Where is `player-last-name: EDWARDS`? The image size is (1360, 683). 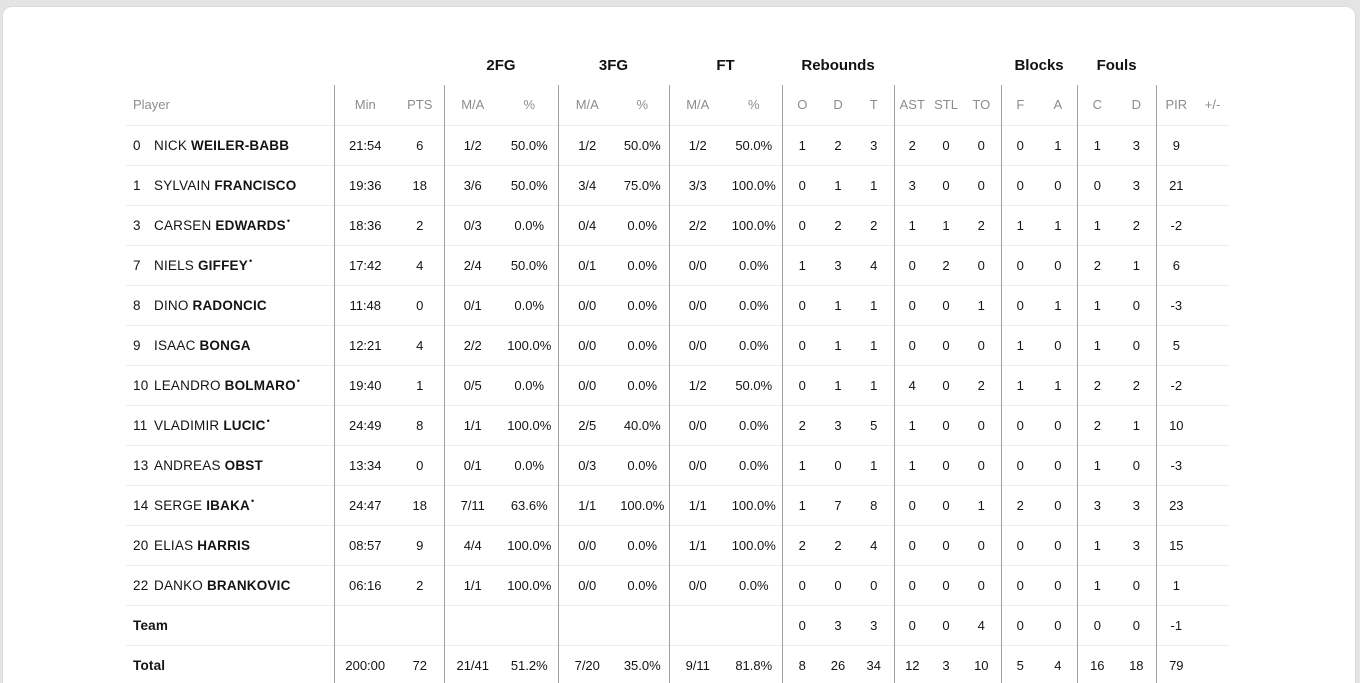
player-last-name: EDWARDS is located at coordinates (250, 225).